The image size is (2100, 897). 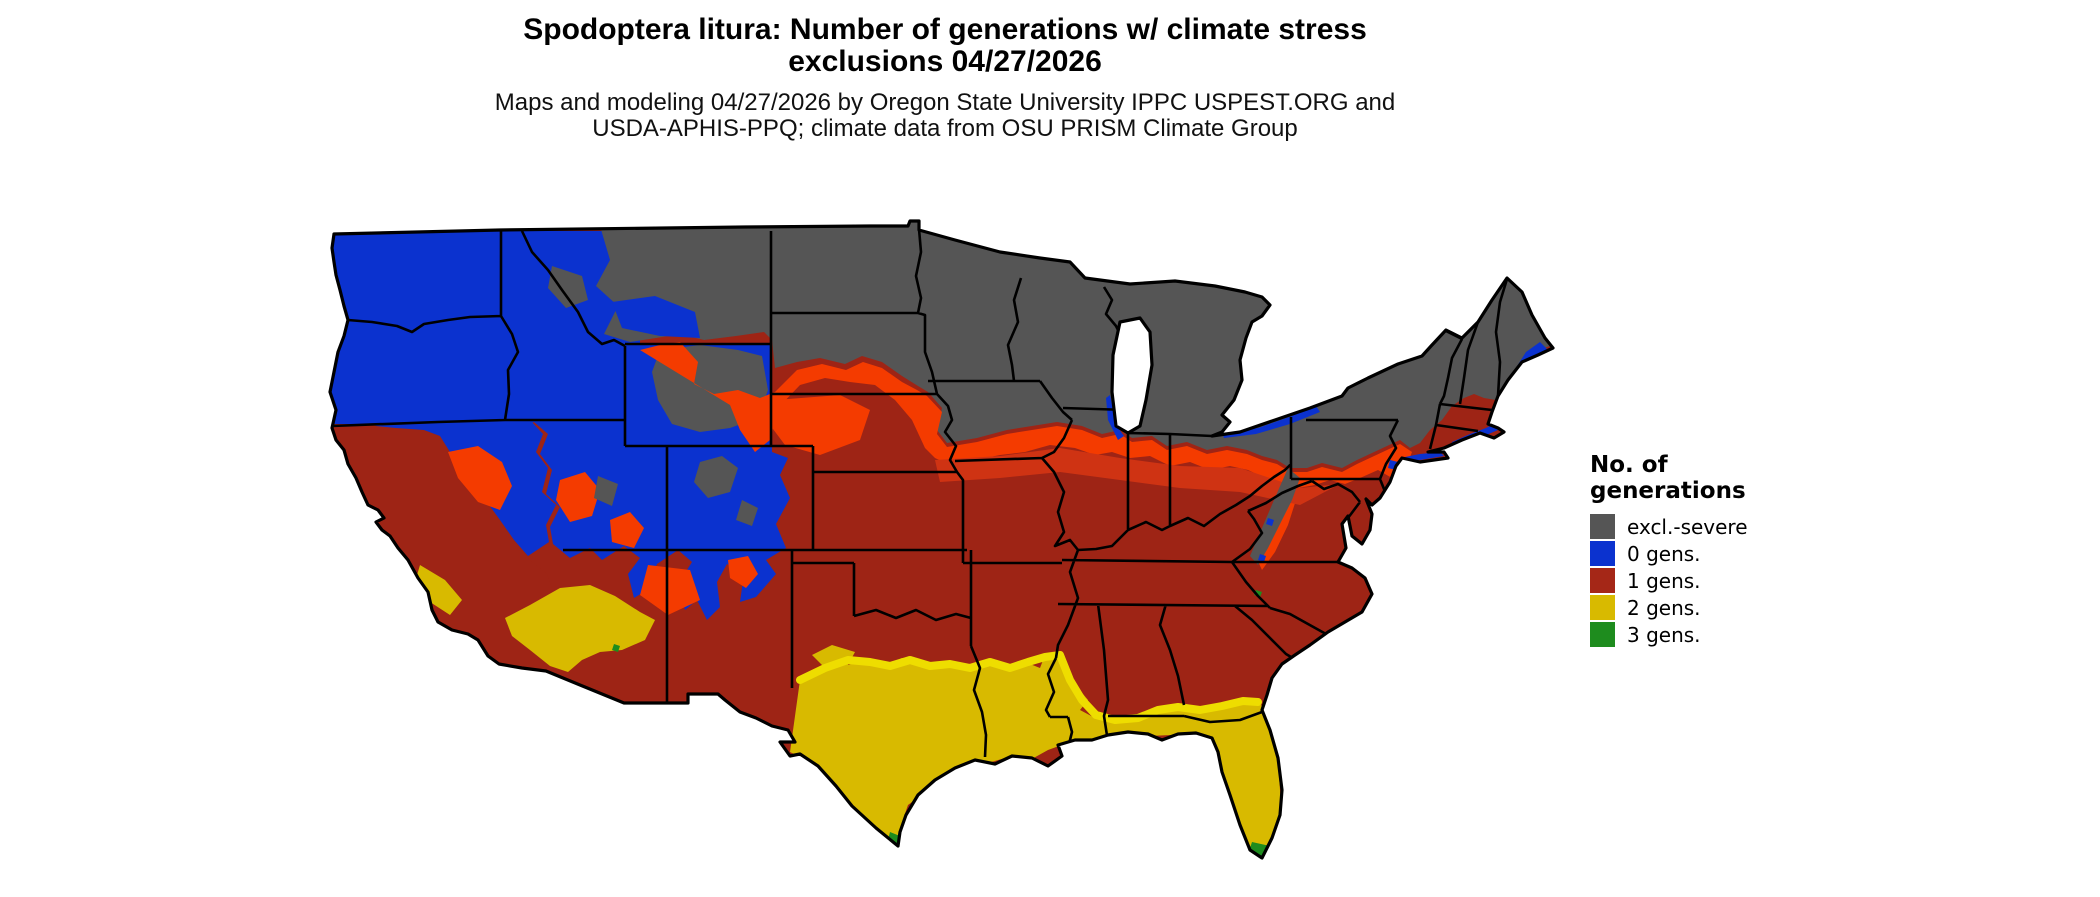 What do you see at coordinates (1720, 553) in the screenshot?
I see `legend-row-0gens: 0 gens.` at bounding box center [1720, 553].